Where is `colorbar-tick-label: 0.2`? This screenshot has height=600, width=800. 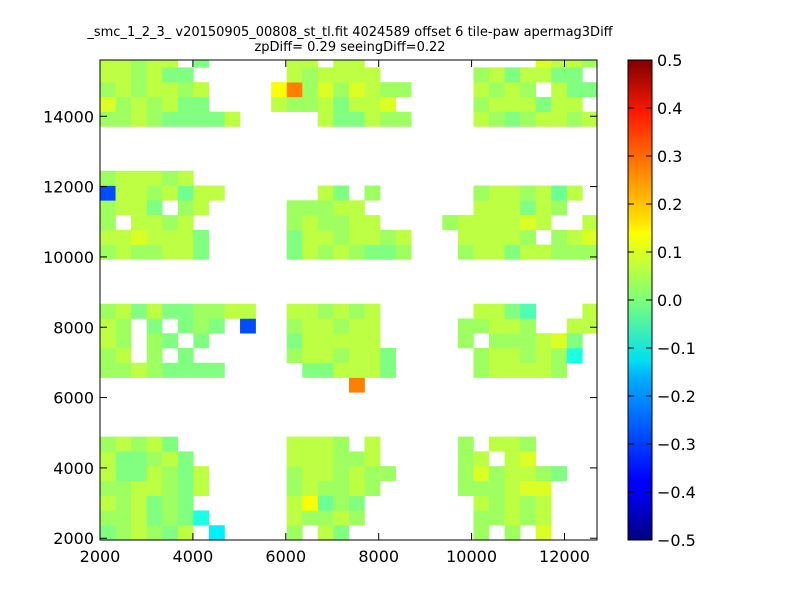
colorbar-tick-label: 0.2 is located at coordinates (669, 204).